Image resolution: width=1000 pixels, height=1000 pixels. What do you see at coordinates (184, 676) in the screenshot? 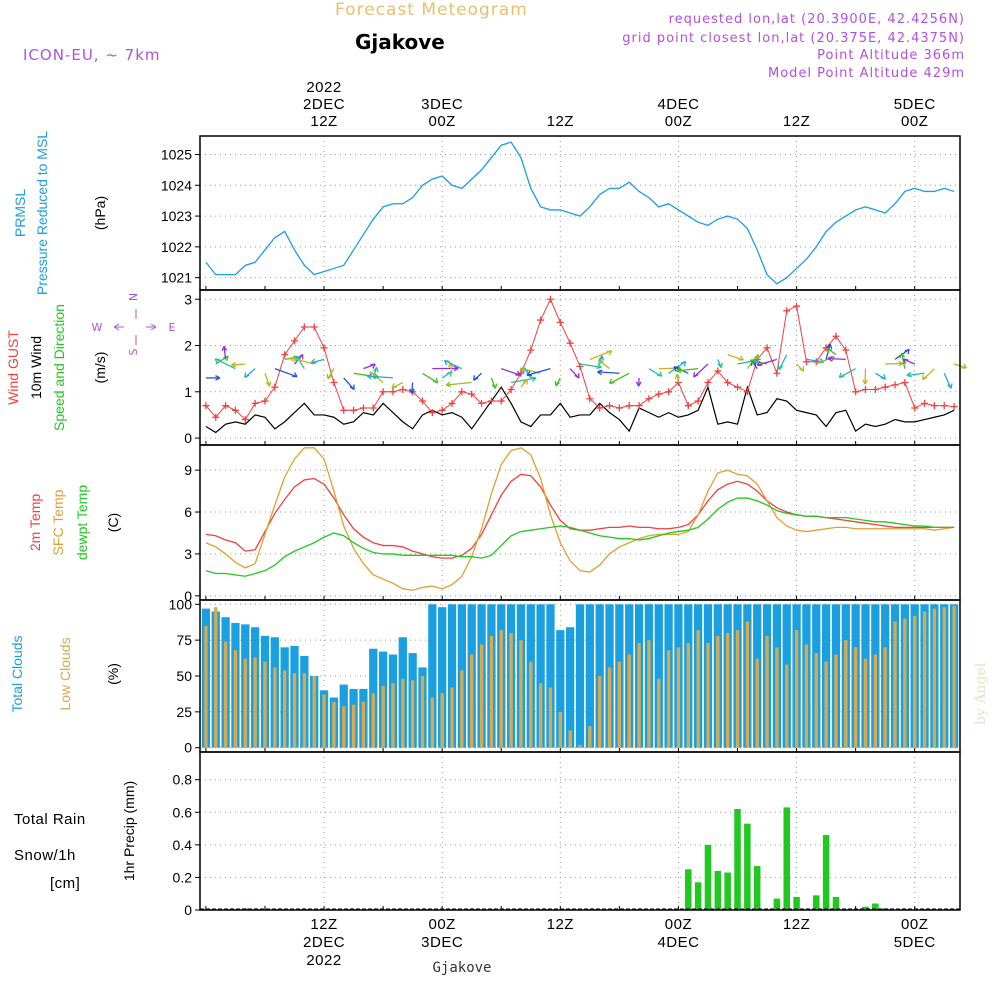
I see `y-tick-label: 50` at bounding box center [184, 676].